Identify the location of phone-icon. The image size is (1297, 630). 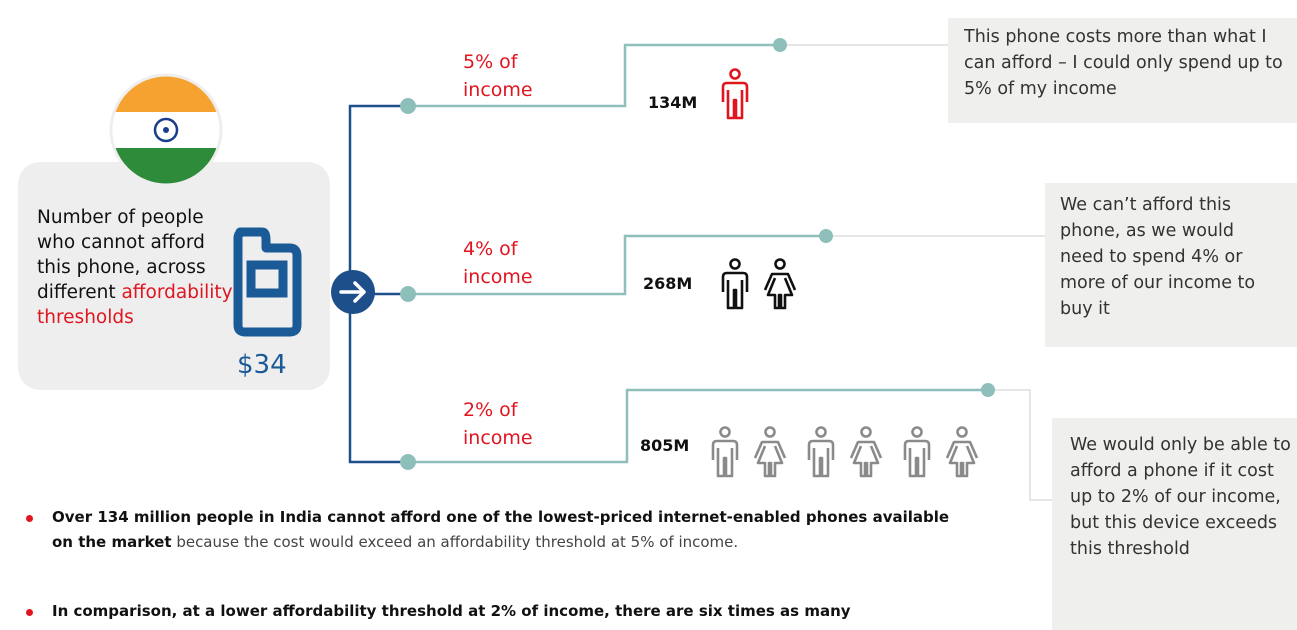
(267, 282).